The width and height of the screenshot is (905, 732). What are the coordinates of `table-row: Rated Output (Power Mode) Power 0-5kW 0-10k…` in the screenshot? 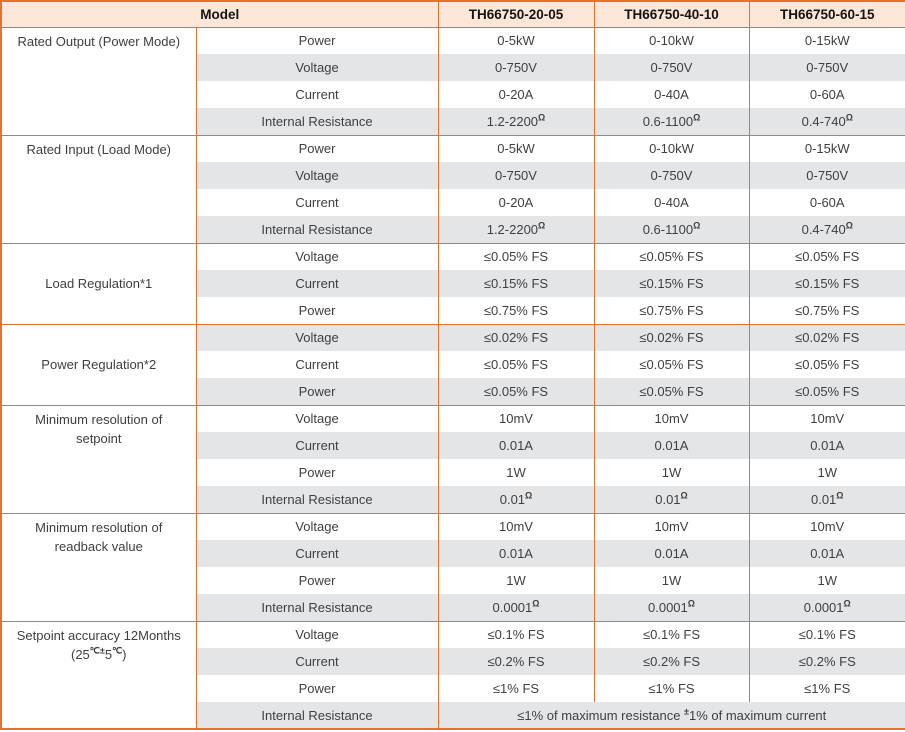 It's located at (452, 80).